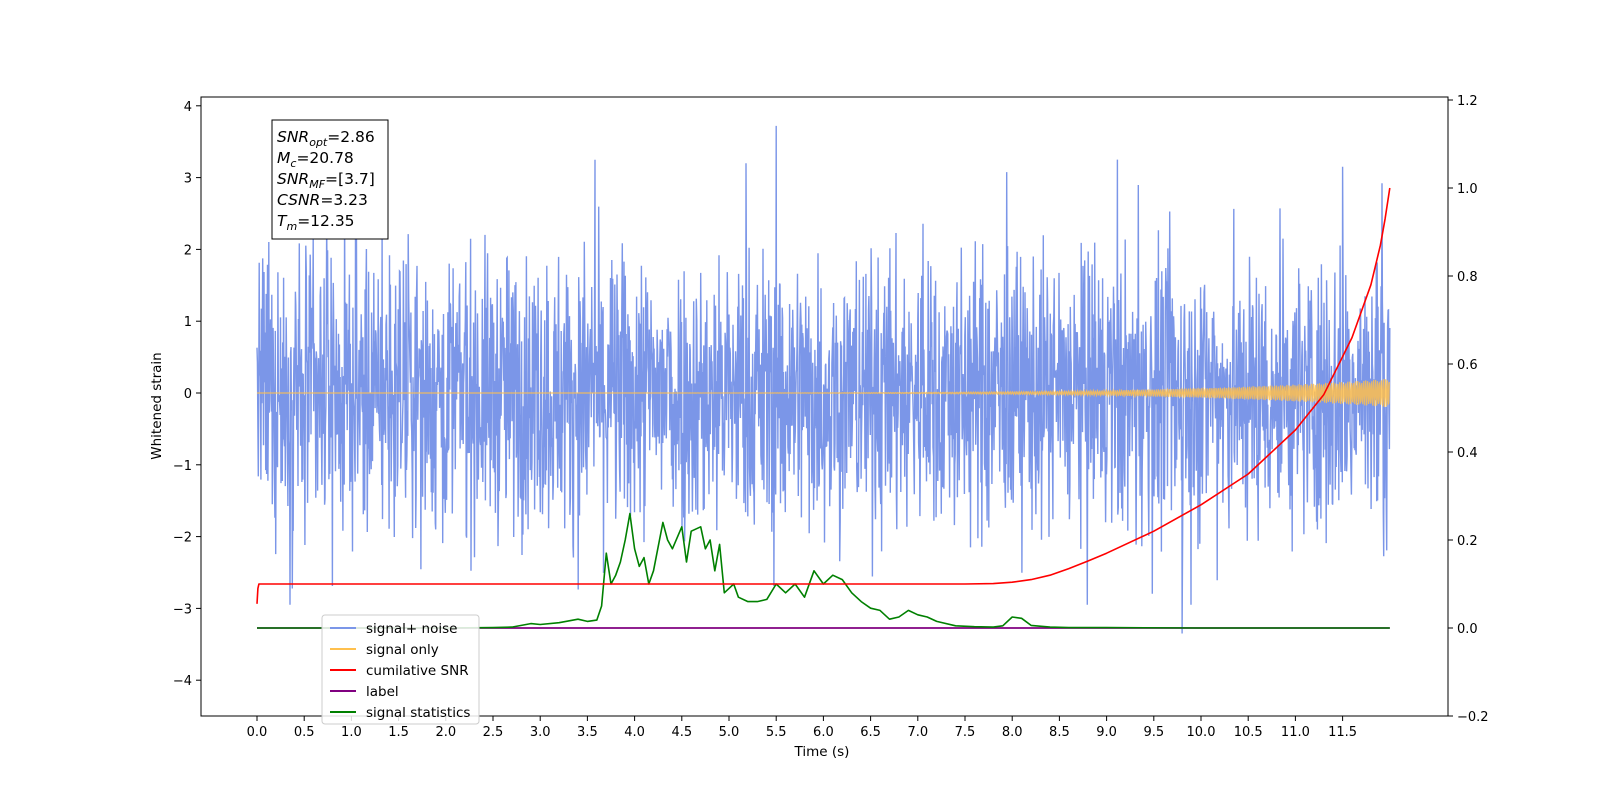  Describe the element at coordinates (411, 629) in the screenshot. I see `legend-label: signal+ noise` at that location.